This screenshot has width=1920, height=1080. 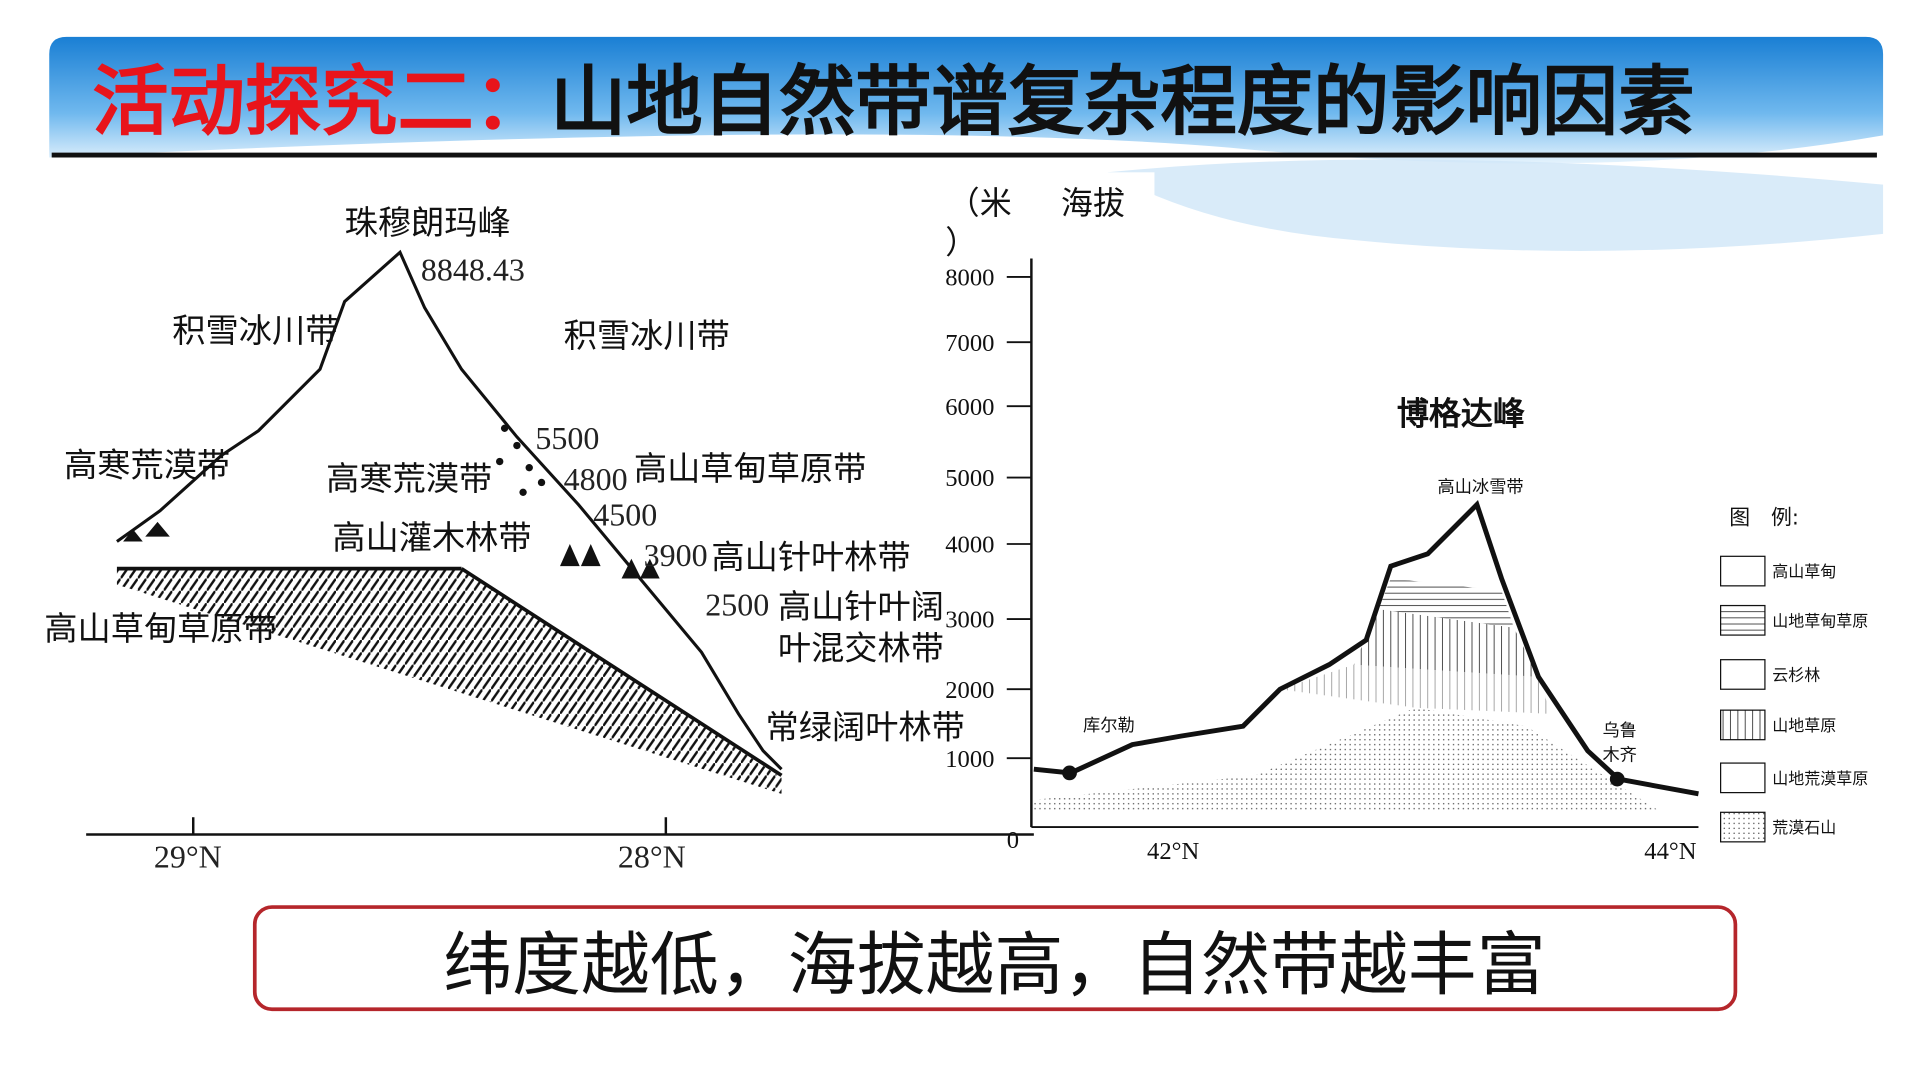 What do you see at coordinates (1764, 517) in the screenshot?
I see `legend-title: 图 例:` at bounding box center [1764, 517].